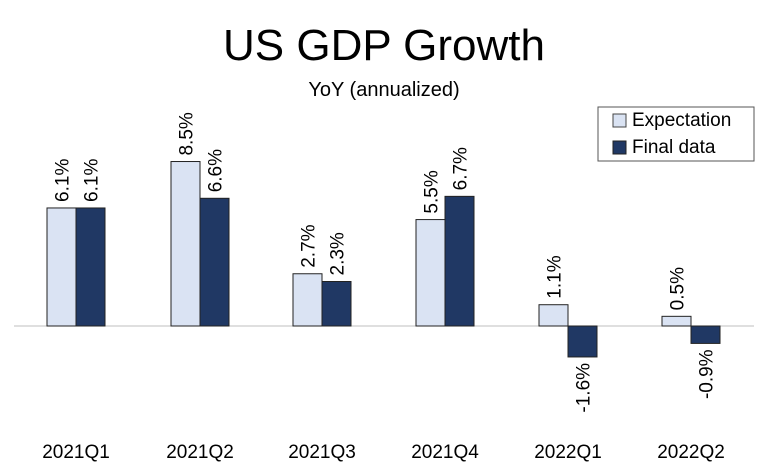 Image resolution: width=768 pixels, height=474 pixels. Describe the element at coordinates (63, 180) in the screenshot. I see `expectation-data-label: 6.1%` at that location.